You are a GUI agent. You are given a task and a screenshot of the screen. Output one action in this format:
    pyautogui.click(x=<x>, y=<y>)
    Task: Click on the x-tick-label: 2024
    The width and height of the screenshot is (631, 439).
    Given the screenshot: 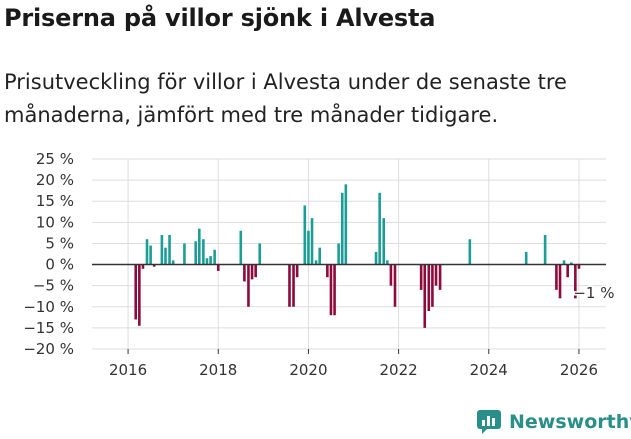 What is the action you would take?
    pyautogui.click(x=489, y=370)
    